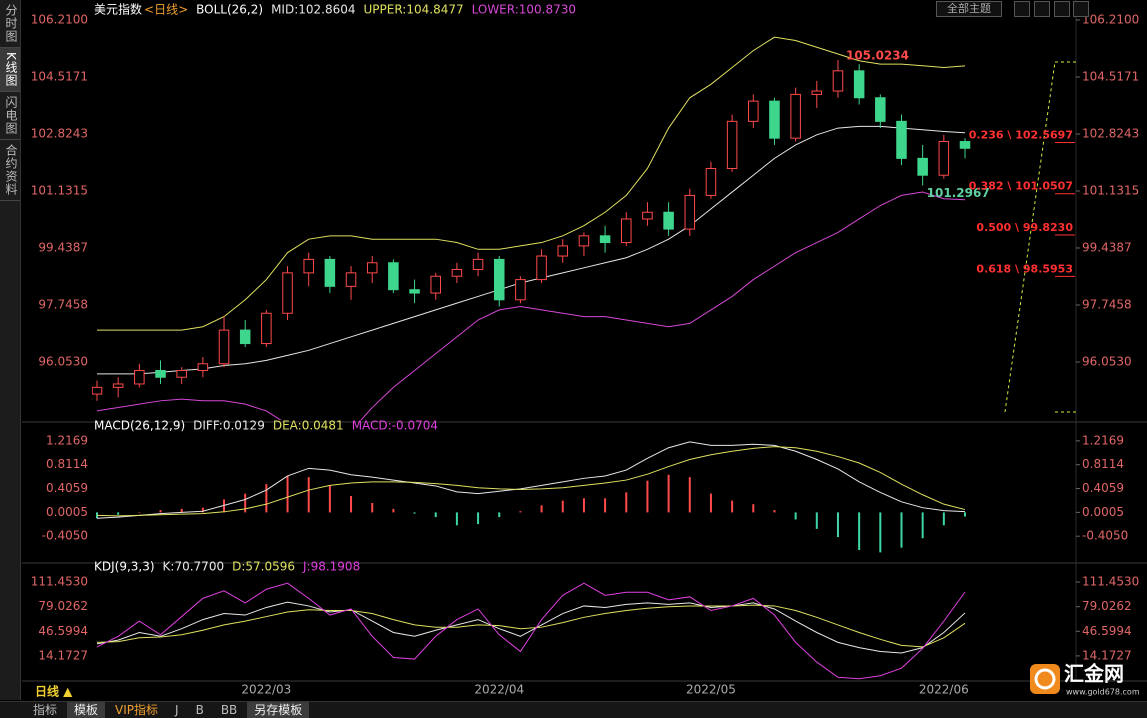 The height and width of the screenshot is (718, 1147). I want to click on toolbar-item: VIP指标, so click(137, 710).